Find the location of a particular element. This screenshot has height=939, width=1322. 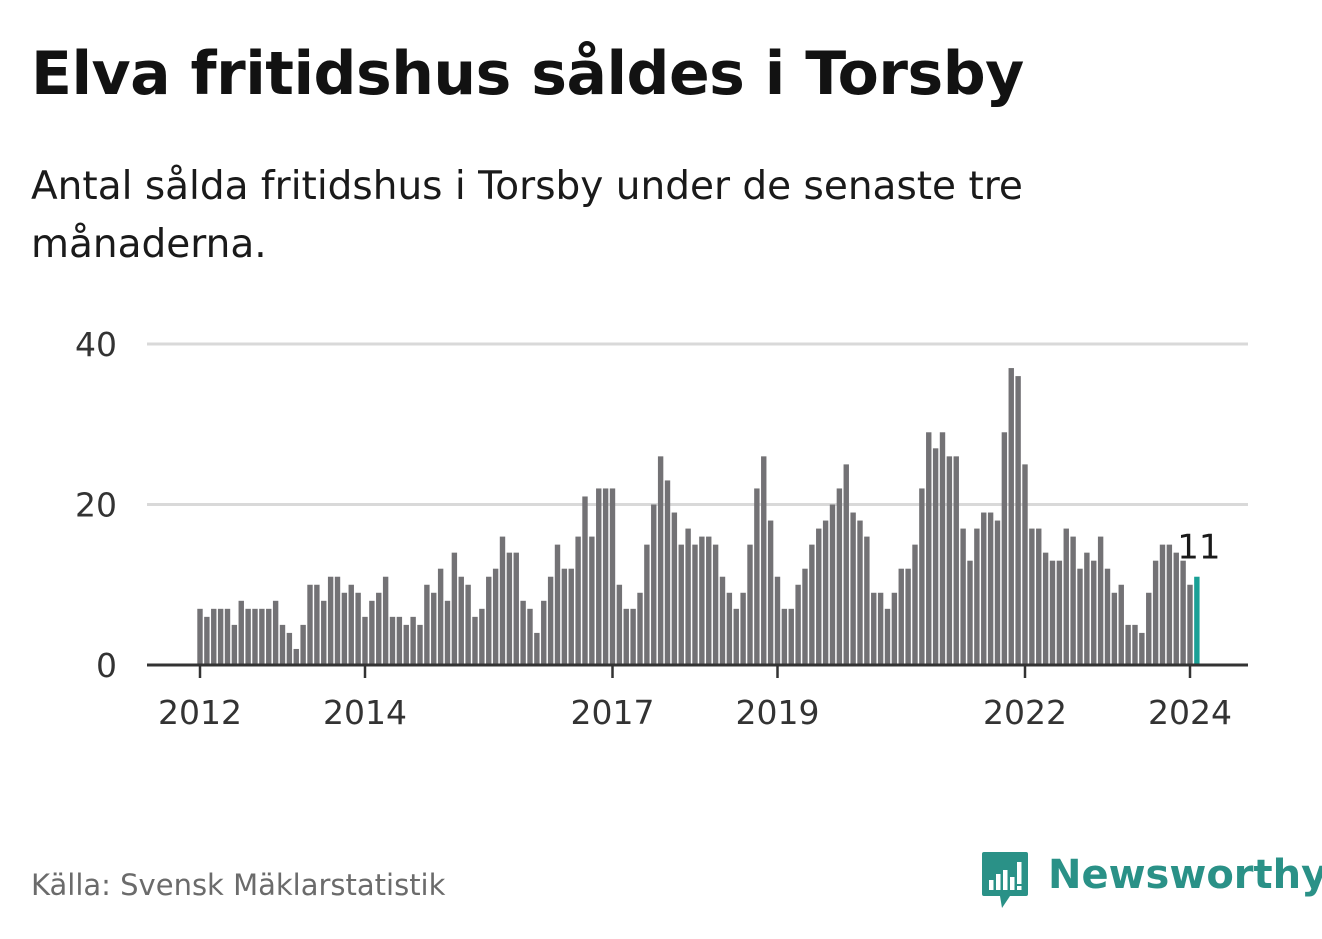

gridlines is located at coordinates (697, 424).